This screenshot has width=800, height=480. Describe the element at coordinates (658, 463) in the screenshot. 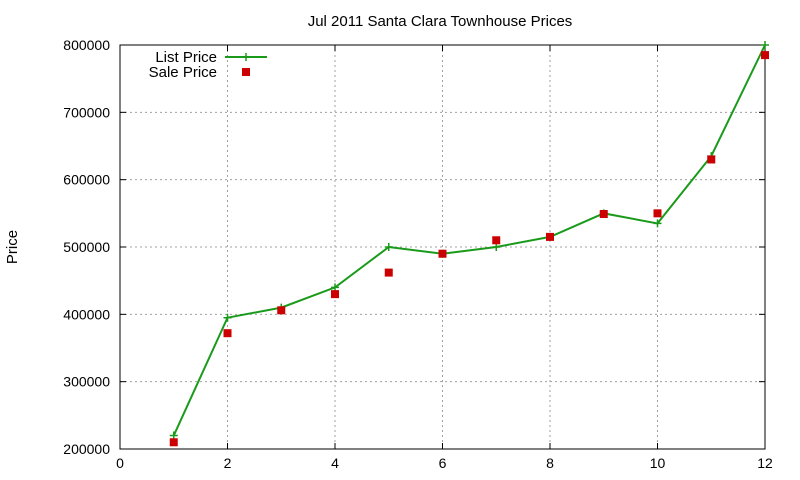

I see `x-tick-label: 10` at that location.